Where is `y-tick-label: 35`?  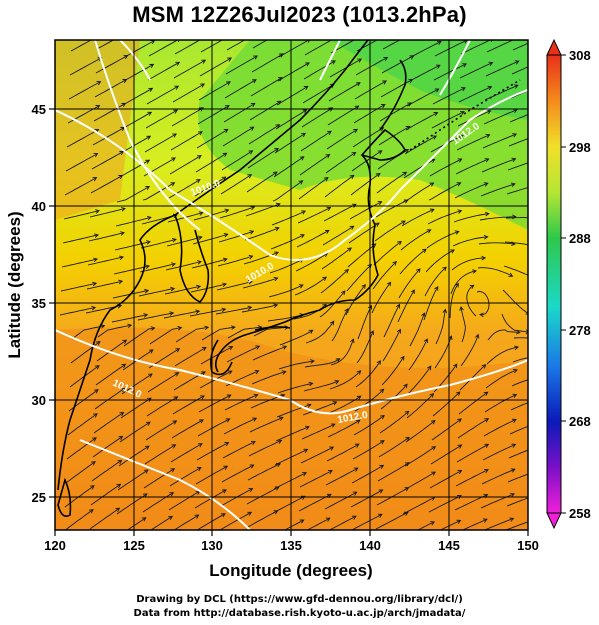
y-tick-label: 35 is located at coordinates (39, 303).